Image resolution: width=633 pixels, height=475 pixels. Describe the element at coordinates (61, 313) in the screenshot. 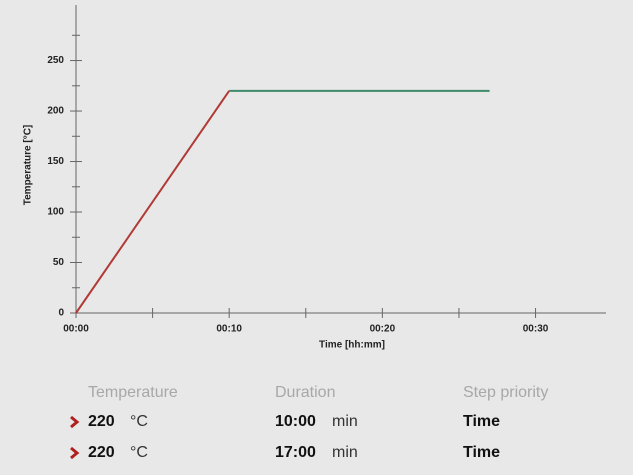

I see `y-tick-label: 0` at that location.